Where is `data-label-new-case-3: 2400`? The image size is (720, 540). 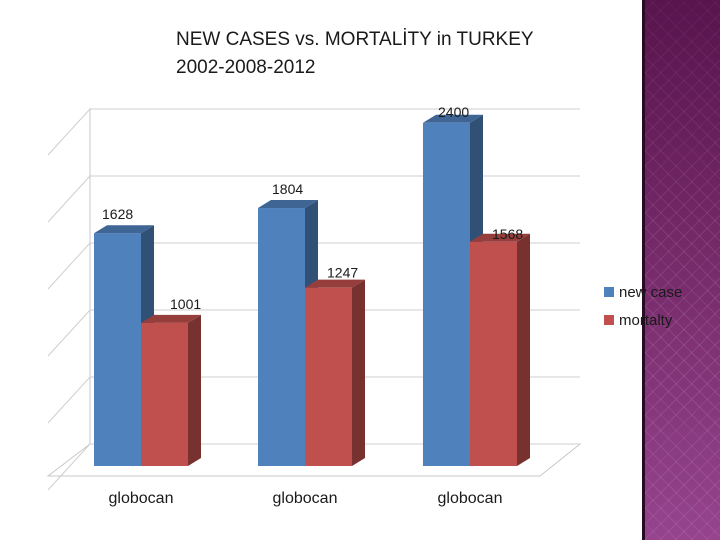
data-label-new-case-3: 2400 is located at coordinates (453, 112).